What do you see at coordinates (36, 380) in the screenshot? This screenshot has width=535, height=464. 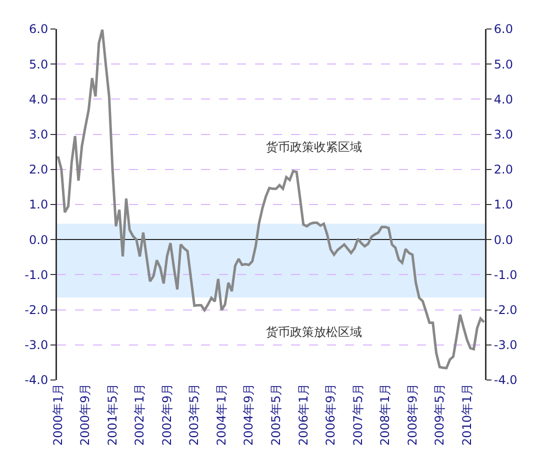 I see `y-tick-label: -4.0` at bounding box center [36, 380].